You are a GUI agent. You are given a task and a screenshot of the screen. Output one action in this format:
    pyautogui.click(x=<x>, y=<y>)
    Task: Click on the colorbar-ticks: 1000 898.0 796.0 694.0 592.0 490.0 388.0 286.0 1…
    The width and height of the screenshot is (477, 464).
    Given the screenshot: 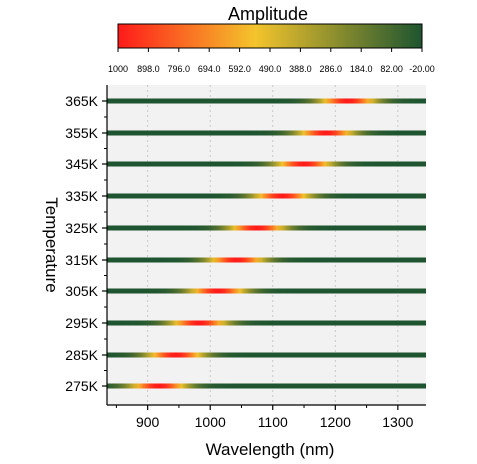 What is the action you would take?
    pyautogui.click(x=271, y=61)
    